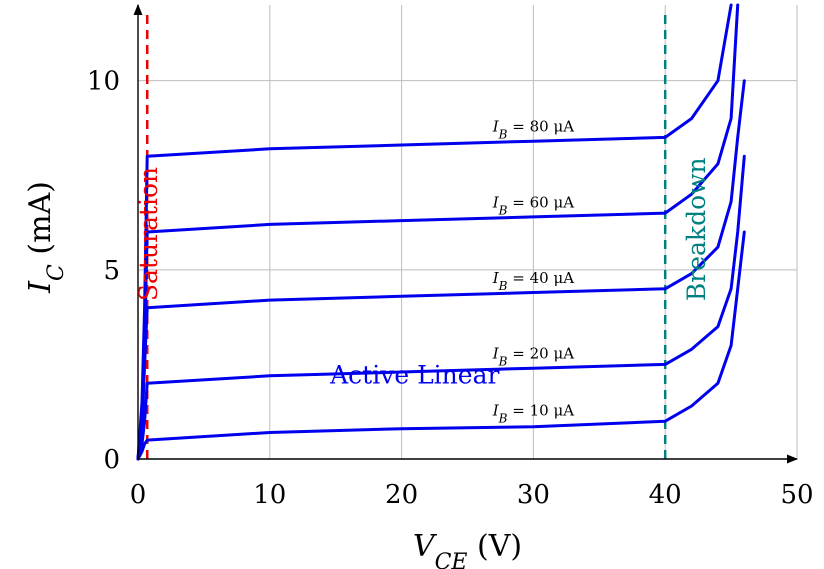 This screenshot has width=824, height=569. What do you see at coordinates (533, 281) in the screenshot?
I see `curve-label-i-b-40-a: IB = 40 μA` at bounding box center [533, 281].